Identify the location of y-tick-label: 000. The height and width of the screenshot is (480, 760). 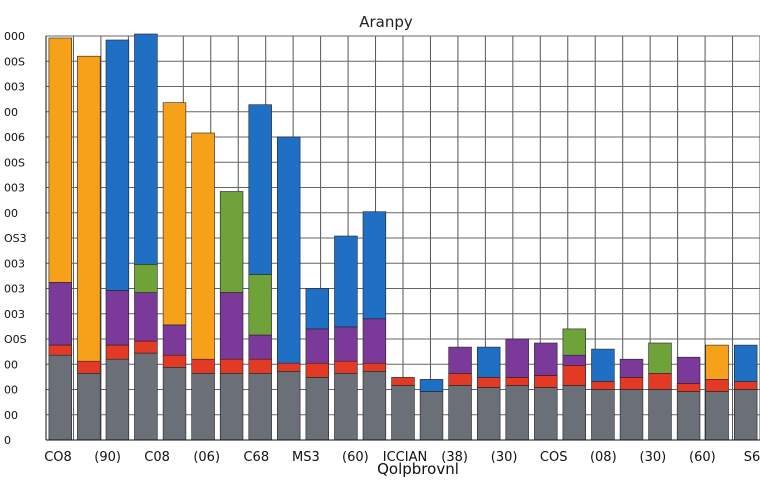
(14, 36).